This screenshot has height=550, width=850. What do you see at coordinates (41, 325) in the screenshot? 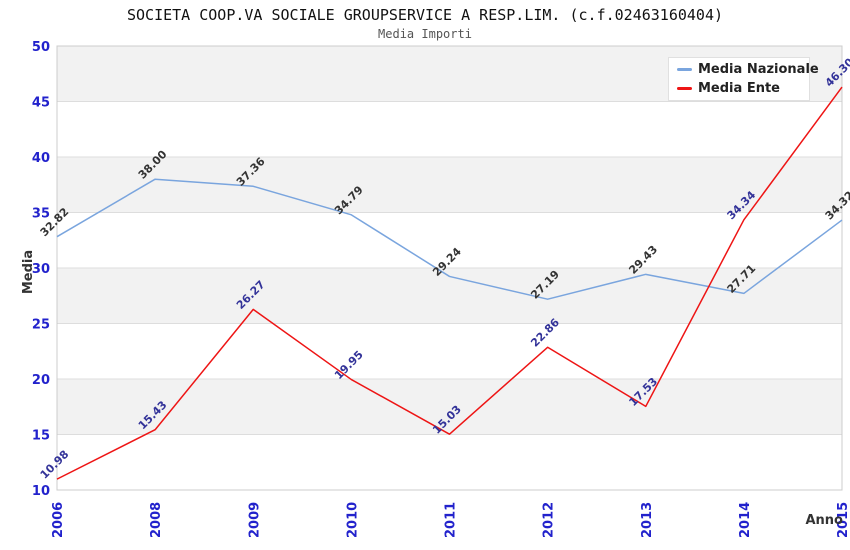
I see `y-tick-label: 25` at bounding box center [41, 325].